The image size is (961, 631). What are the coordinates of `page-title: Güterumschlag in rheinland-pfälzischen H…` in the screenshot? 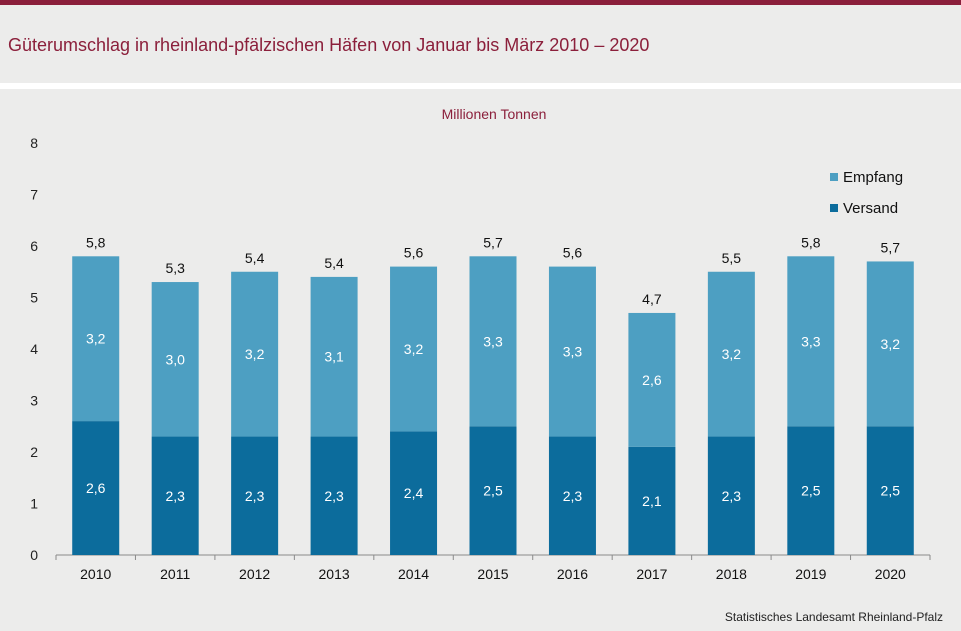 It's located at (329, 45).